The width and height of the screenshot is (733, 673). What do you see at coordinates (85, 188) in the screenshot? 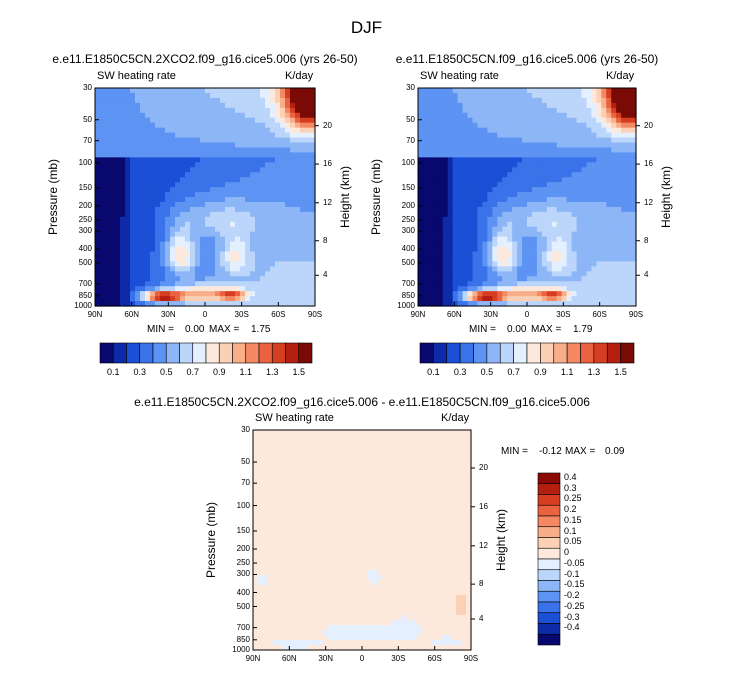
I see `y-tick-label: 150` at bounding box center [85, 188].